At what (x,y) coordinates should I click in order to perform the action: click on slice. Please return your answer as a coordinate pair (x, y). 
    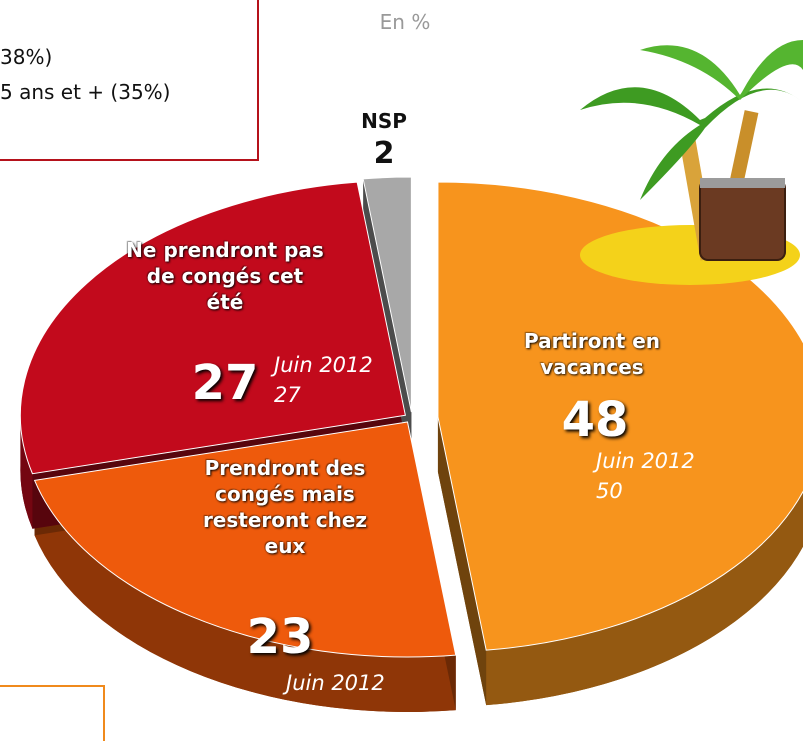
    Looking at the image, I should click on (387, 294).